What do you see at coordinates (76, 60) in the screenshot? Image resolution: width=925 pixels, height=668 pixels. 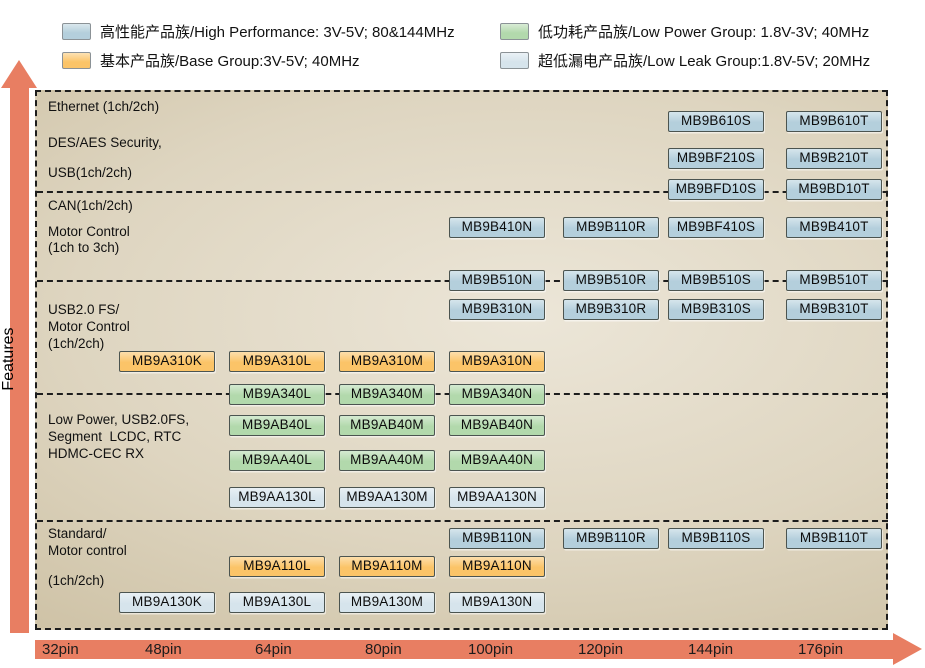 I see `legend-swatch-base` at bounding box center [76, 60].